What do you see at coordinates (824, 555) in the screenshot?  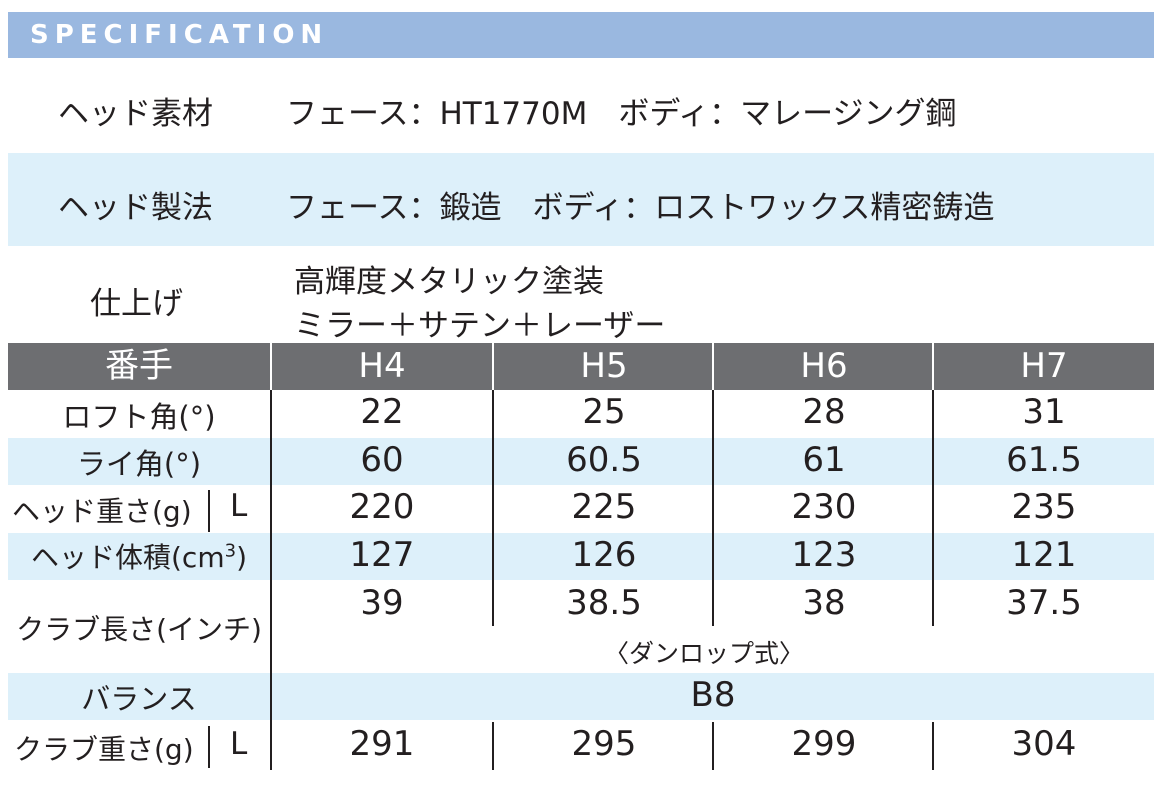 I see `table-cell: 123` at bounding box center [824, 555].